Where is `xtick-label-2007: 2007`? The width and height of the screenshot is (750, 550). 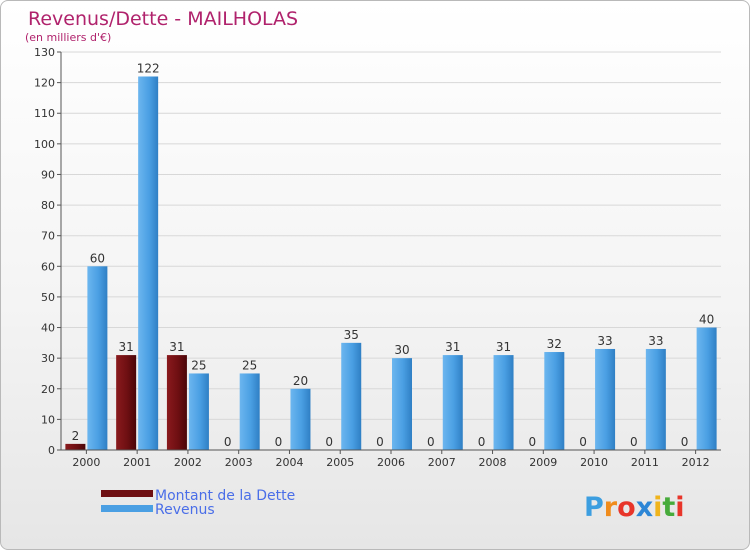
xtick-label-2007: 2007 is located at coordinates (442, 462).